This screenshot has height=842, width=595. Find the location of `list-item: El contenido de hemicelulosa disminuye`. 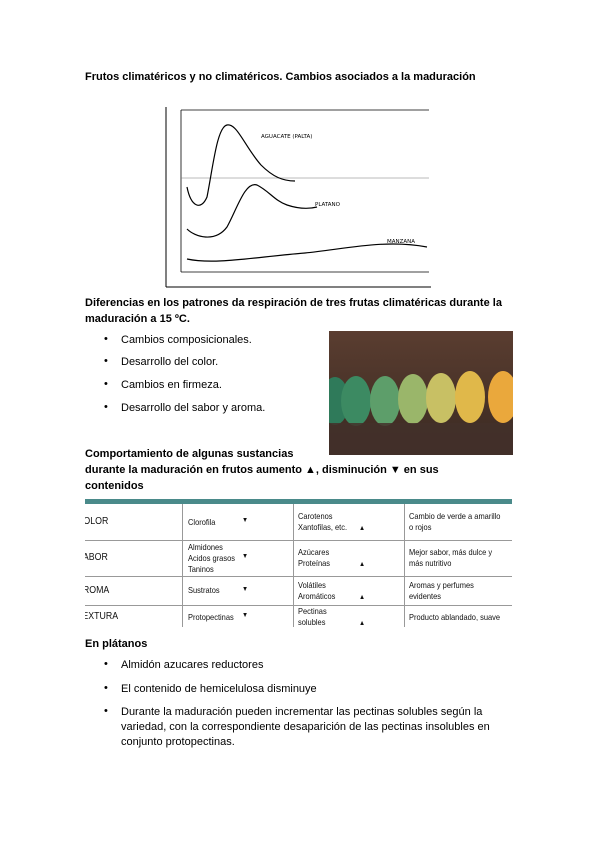

list-item: El contenido de hemicelulosa disminuye is located at coordinates (219, 689).